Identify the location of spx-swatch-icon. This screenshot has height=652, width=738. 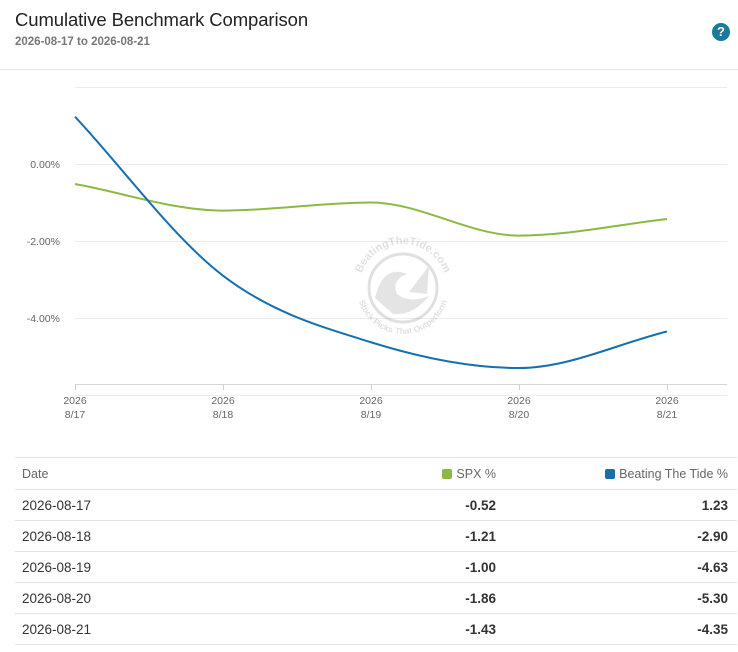
(447, 473).